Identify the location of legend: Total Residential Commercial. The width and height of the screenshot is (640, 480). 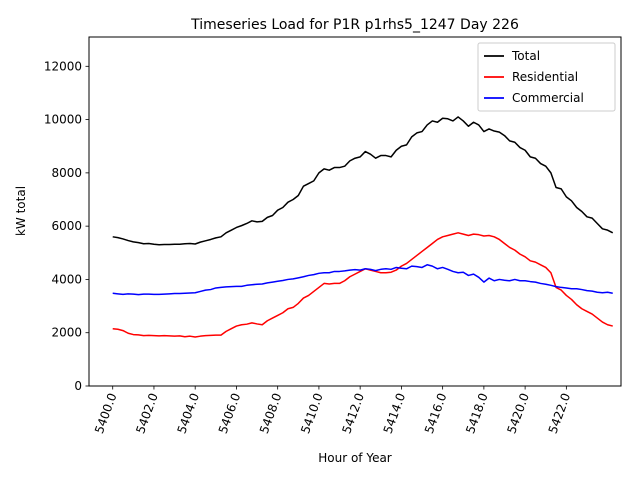
(546, 77).